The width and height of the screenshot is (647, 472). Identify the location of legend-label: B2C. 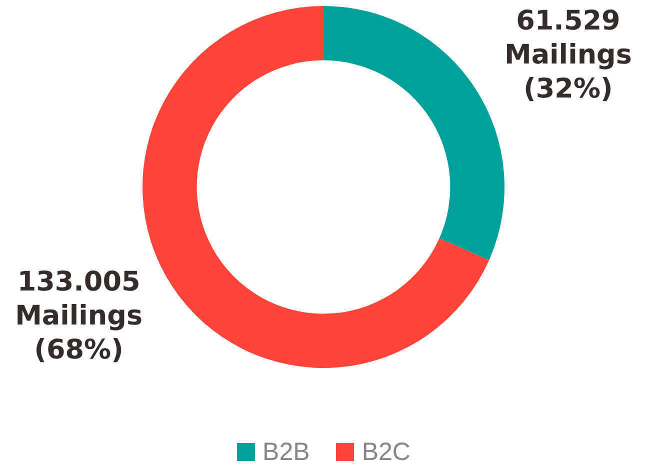
(385, 452).